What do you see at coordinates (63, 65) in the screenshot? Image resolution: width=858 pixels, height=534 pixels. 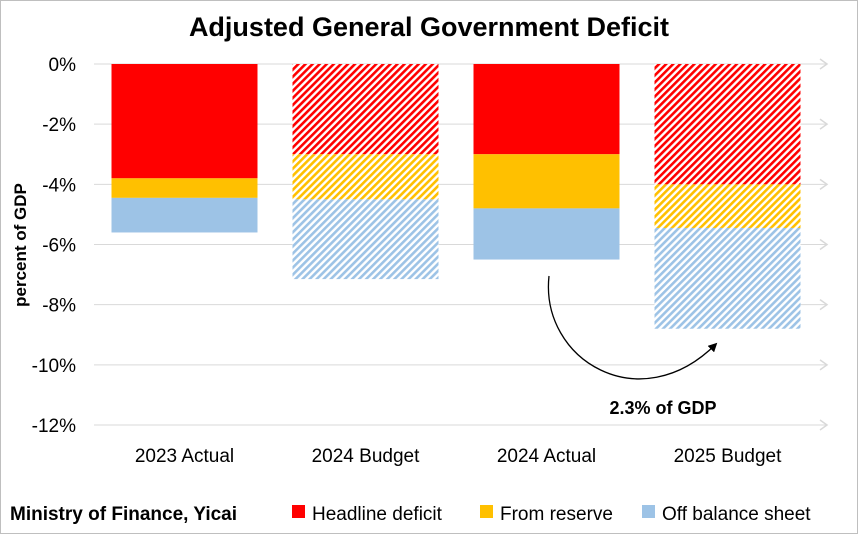 I see `y-tick-label: 0%` at bounding box center [63, 65].